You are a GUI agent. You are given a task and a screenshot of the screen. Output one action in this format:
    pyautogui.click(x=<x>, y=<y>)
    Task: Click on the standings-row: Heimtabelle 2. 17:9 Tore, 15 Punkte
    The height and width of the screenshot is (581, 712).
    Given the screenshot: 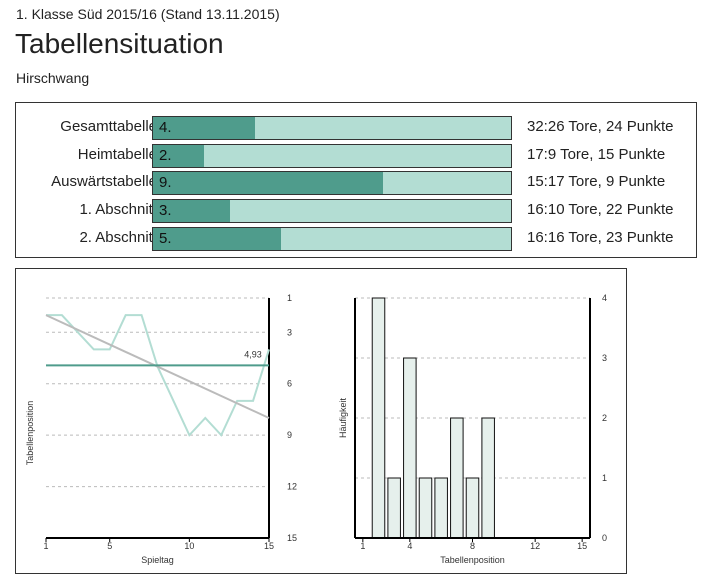 What is the action you would take?
    pyautogui.click(x=356, y=156)
    